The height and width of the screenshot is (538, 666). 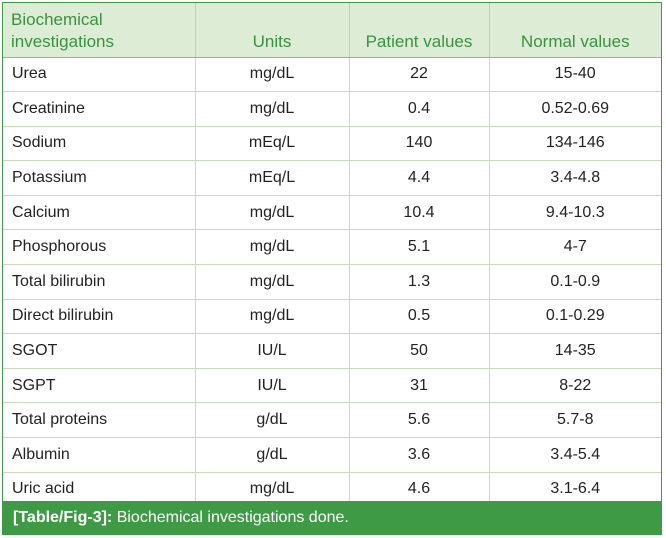 I want to click on table-row: Potassium mEq/L 4.4 3.4-4.8, so click(x=332, y=178).